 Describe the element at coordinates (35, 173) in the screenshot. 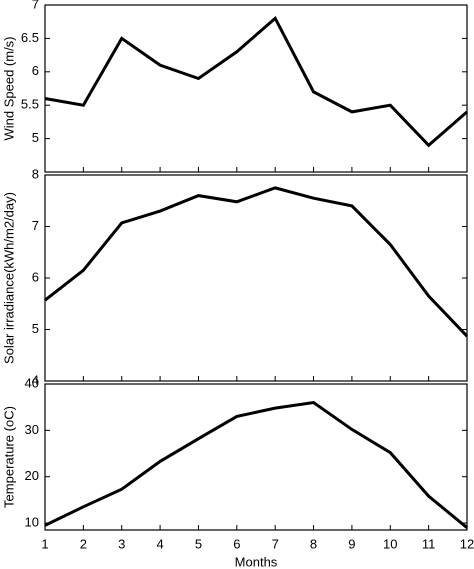

I see `y-tick-label: 8` at that location.